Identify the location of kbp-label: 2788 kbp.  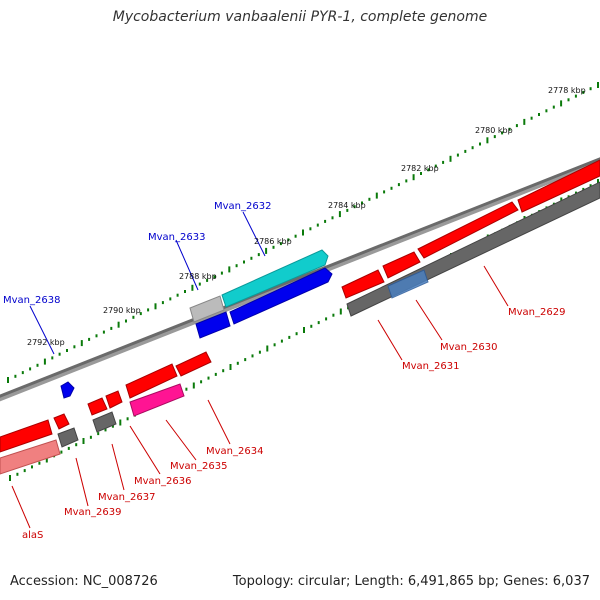
(198, 276).